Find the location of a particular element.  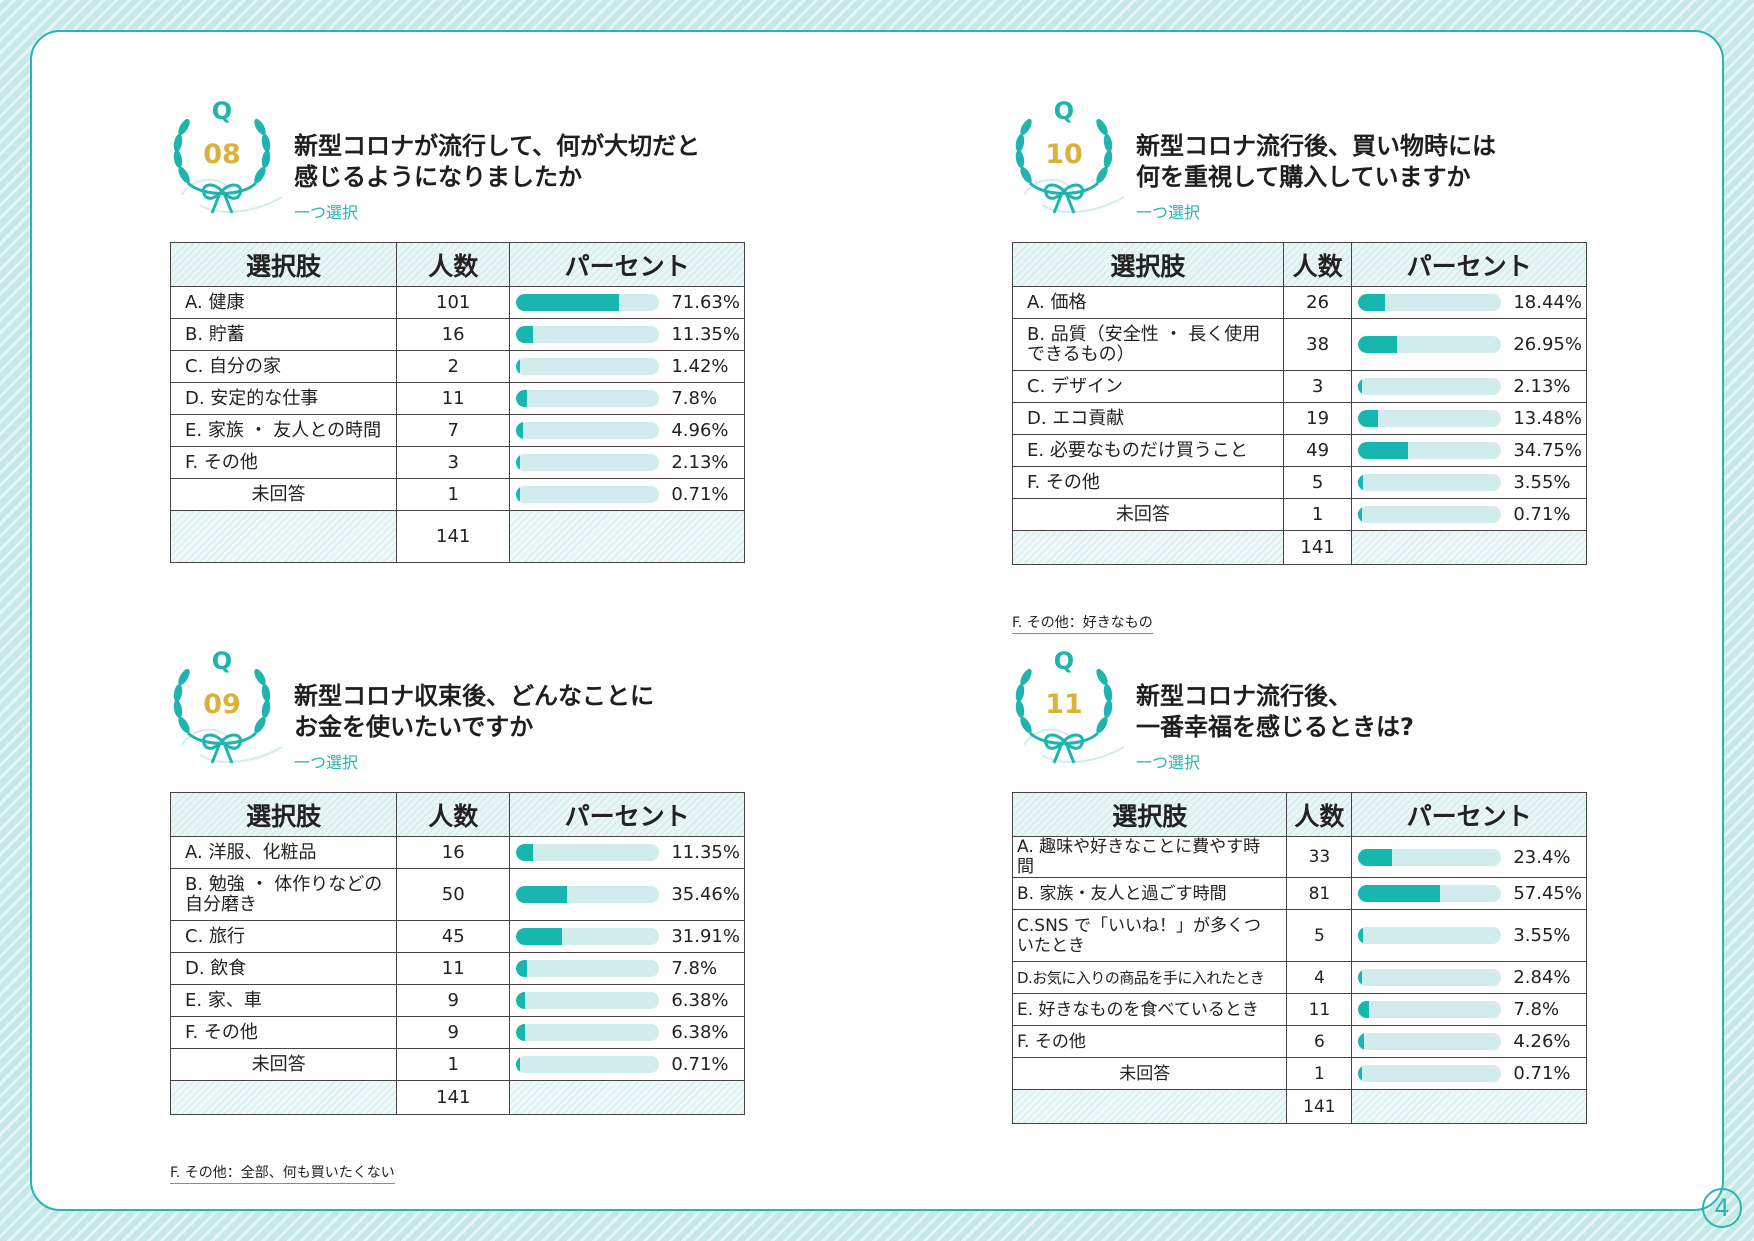

table-row: E. 家族 ・ 友人との時間 7 4.96% is located at coordinates (457, 430).